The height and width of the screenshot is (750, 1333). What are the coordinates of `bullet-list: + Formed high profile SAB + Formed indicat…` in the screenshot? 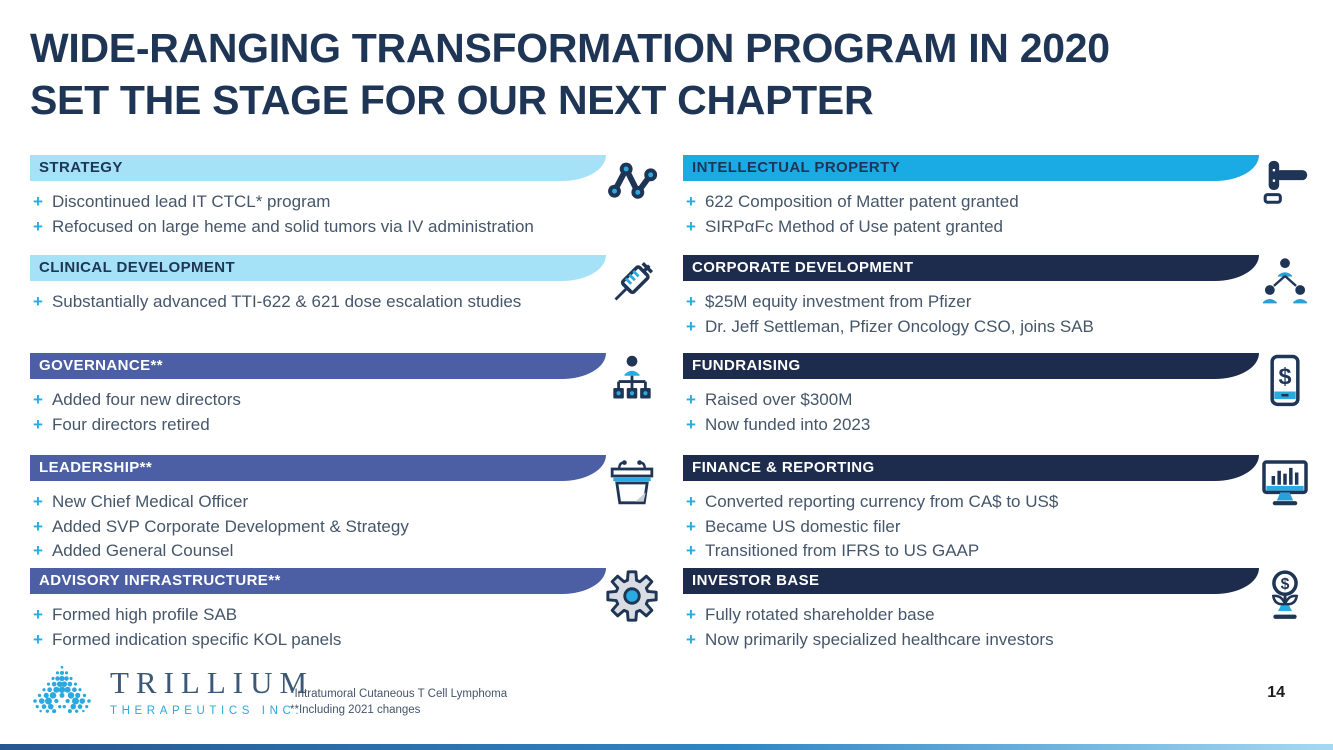 It's located at (346, 627).